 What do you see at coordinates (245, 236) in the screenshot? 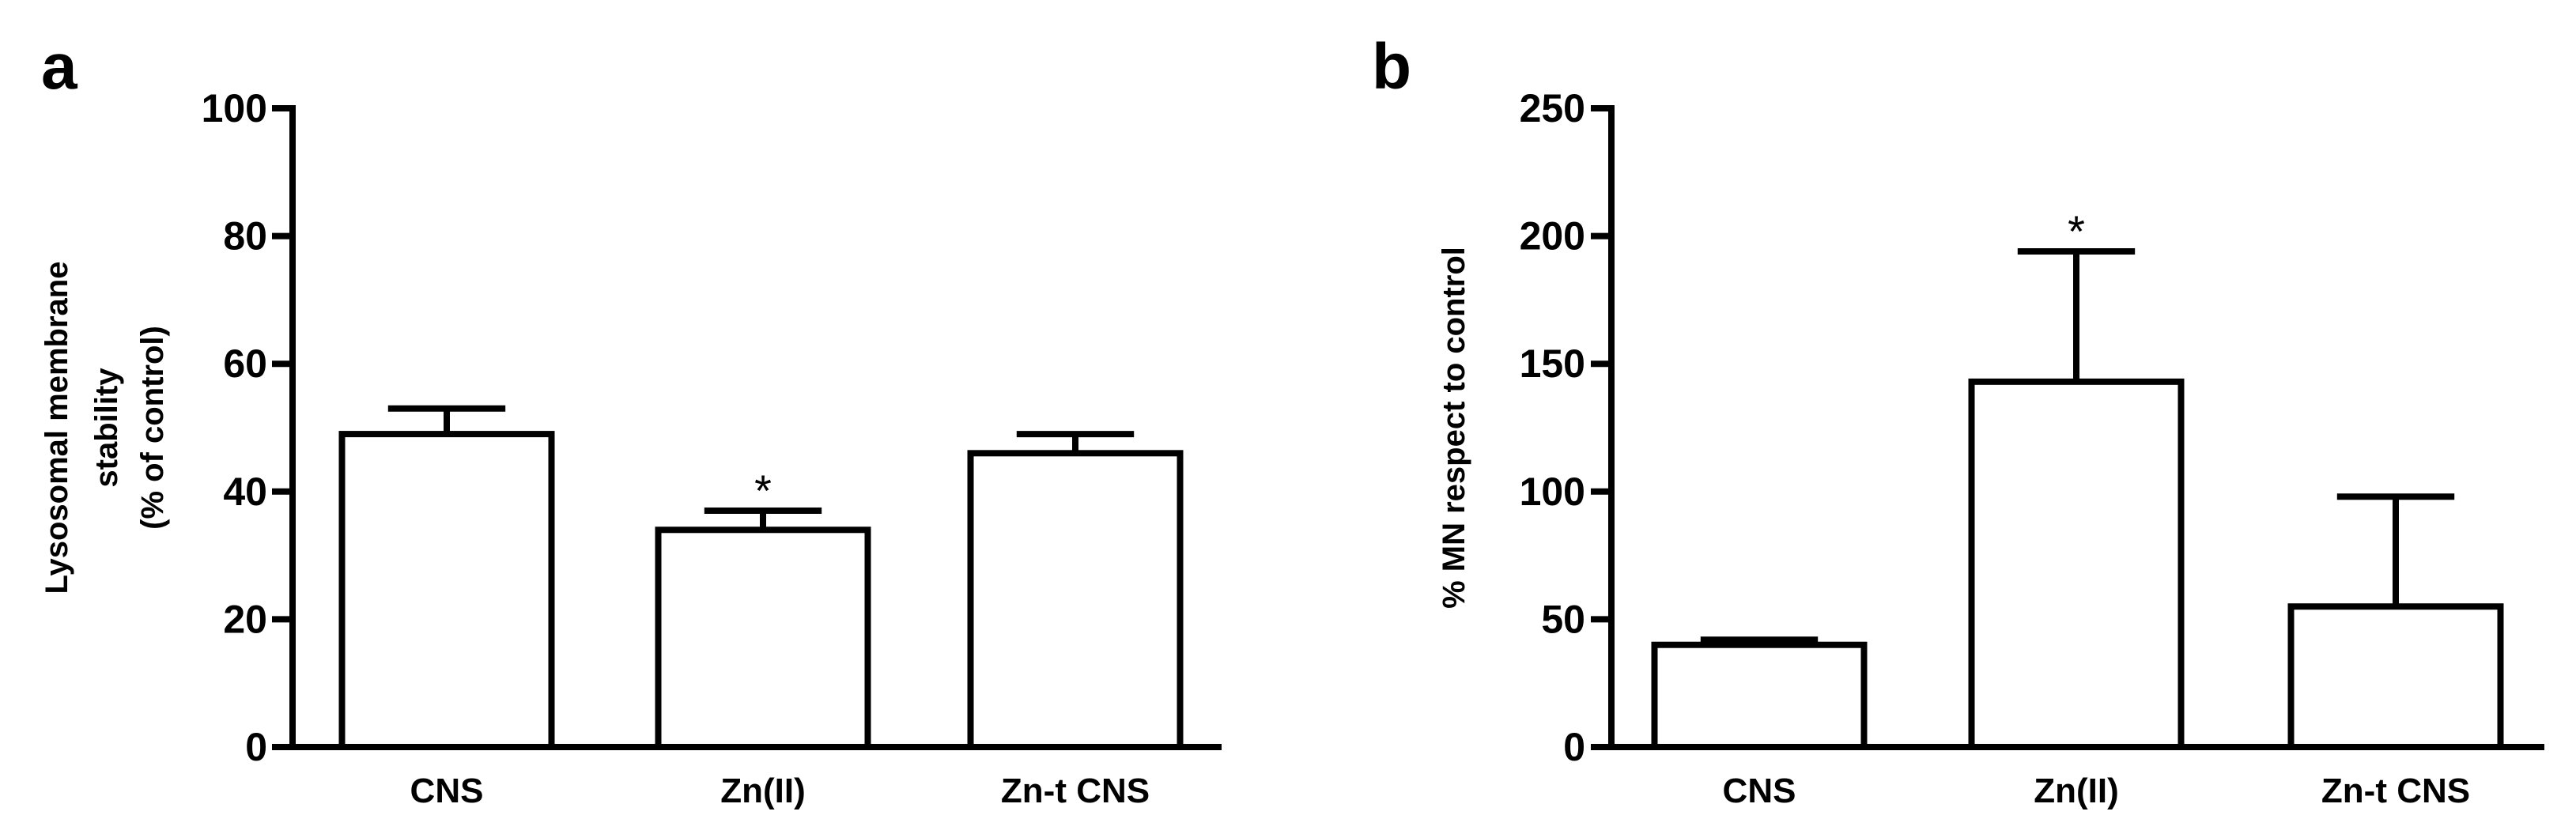
I see `y-tick-label: 80` at bounding box center [245, 236].